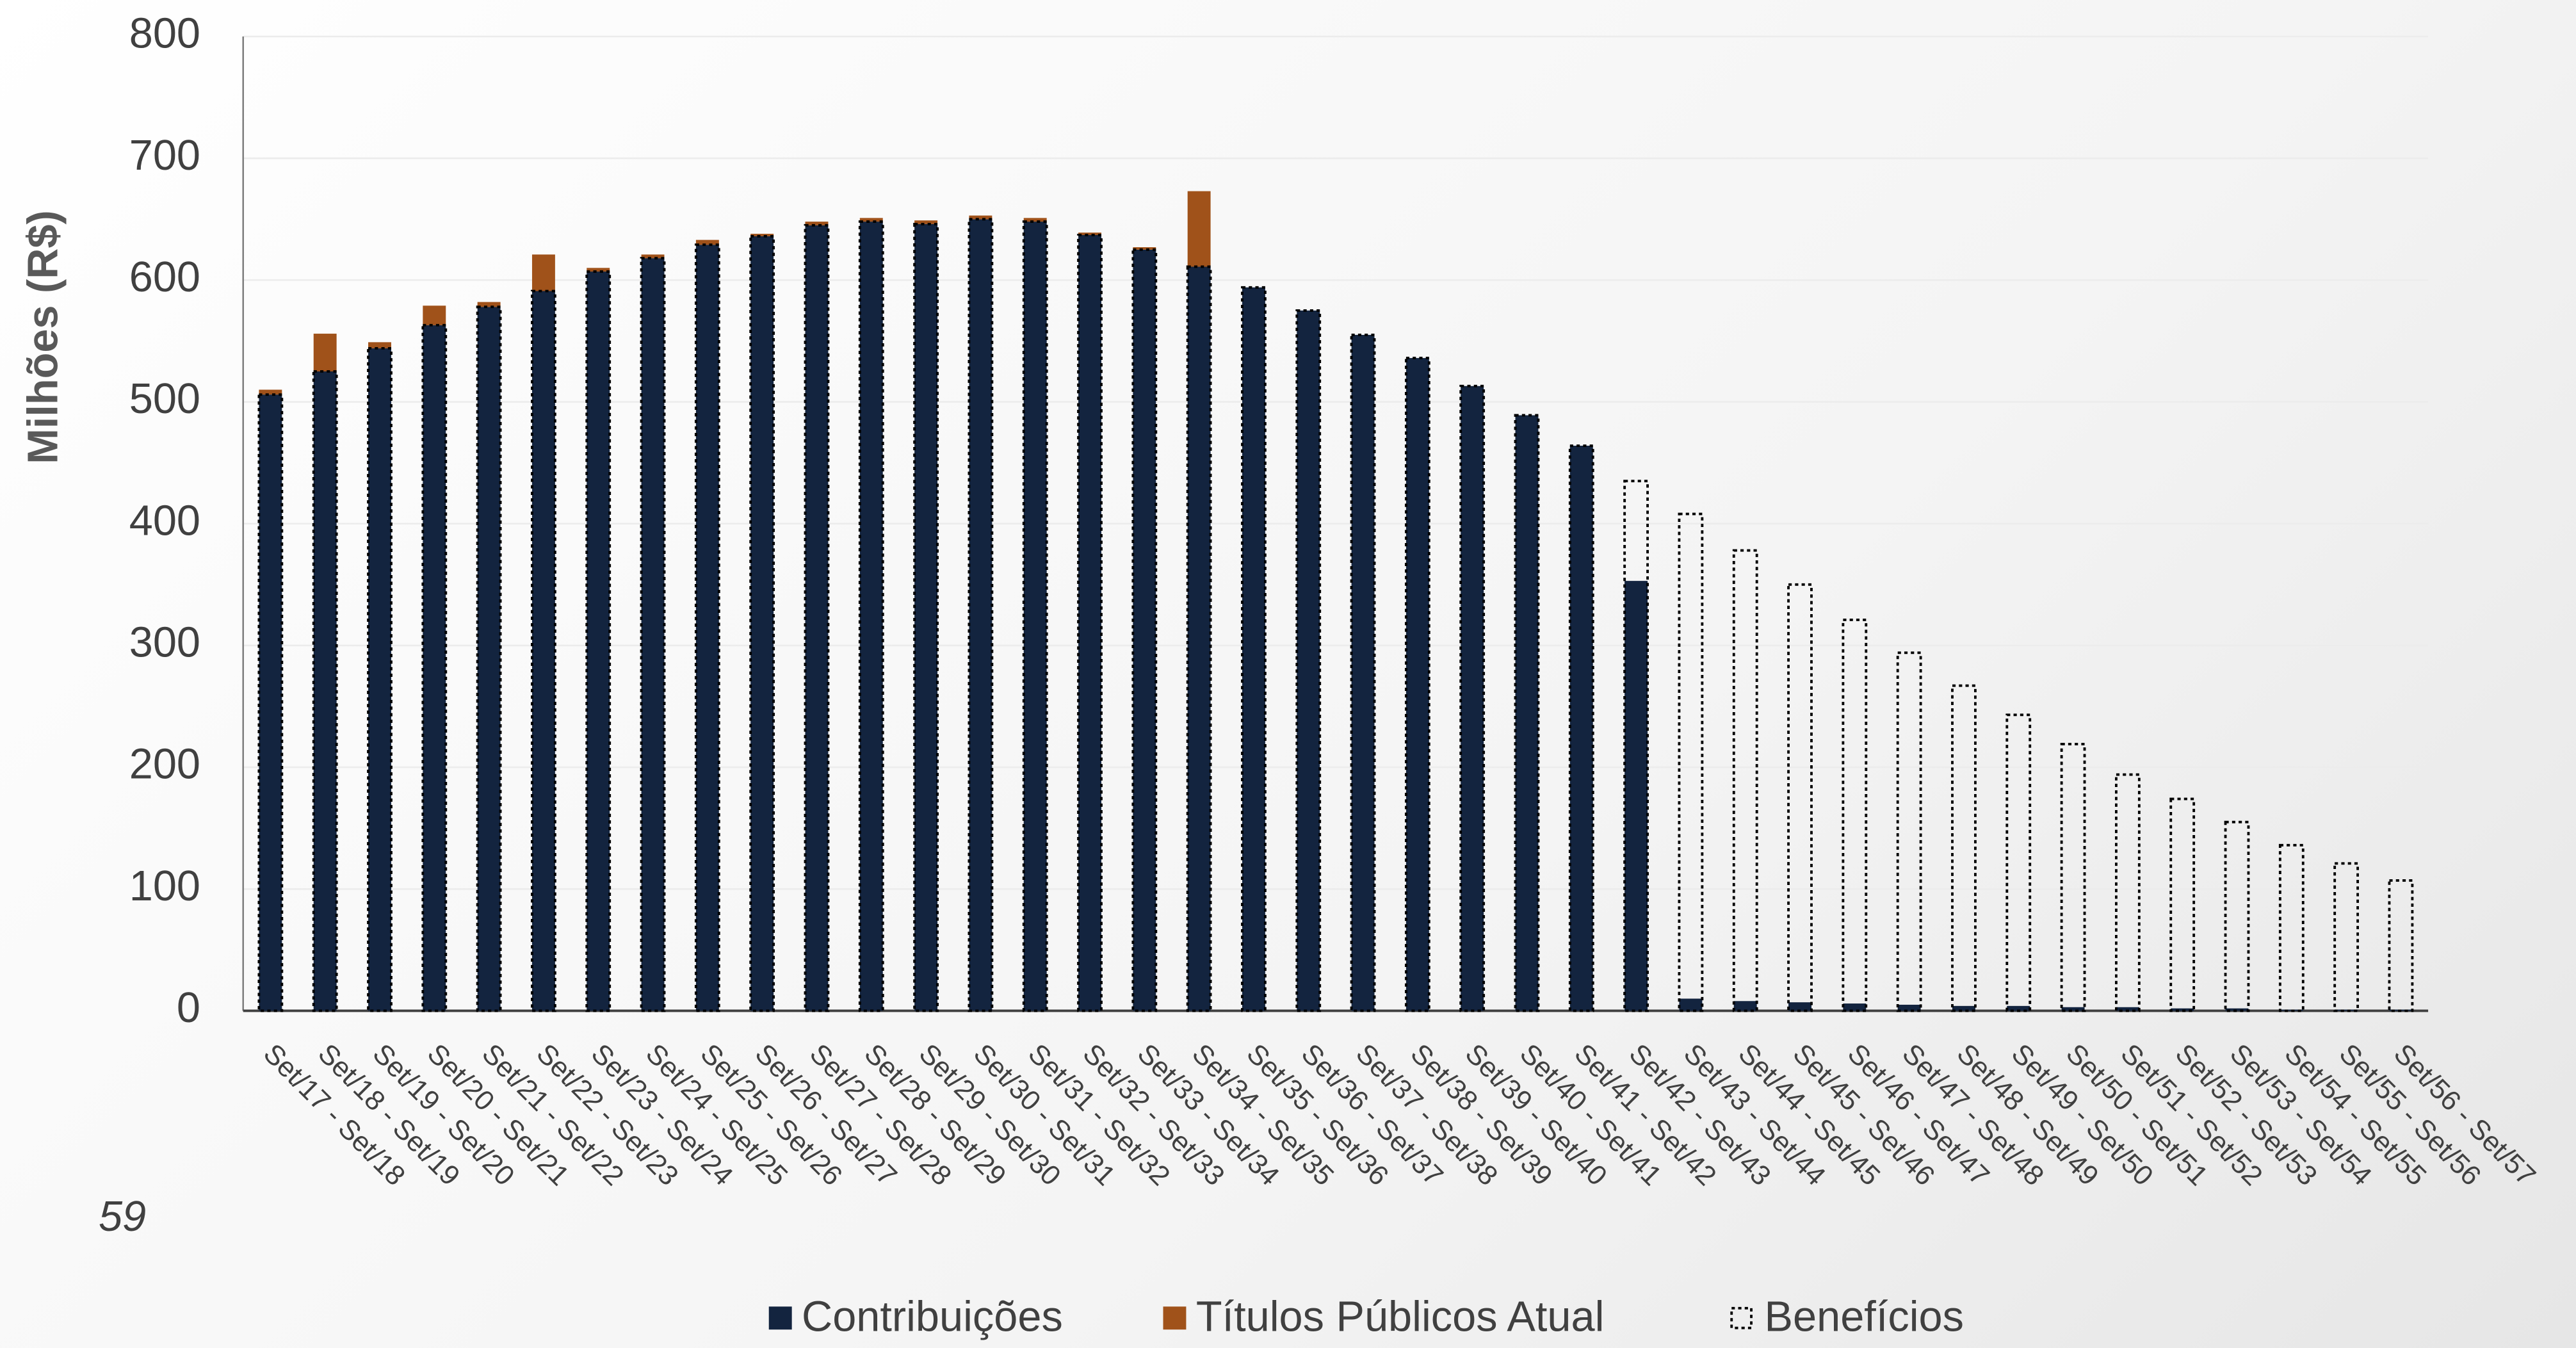  What do you see at coordinates (164, 155) in the screenshot?
I see `y-tick-label: 700` at bounding box center [164, 155].